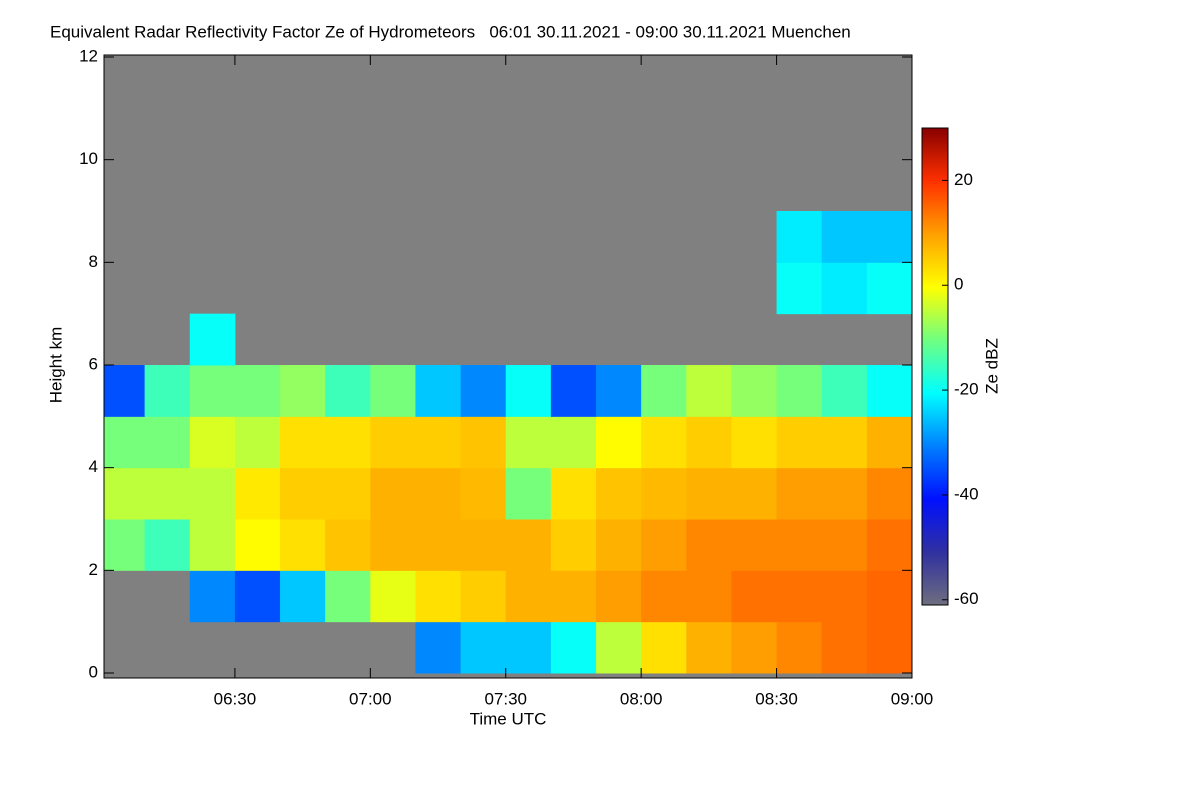 This screenshot has height=800, width=1200. What do you see at coordinates (935, 366) in the screenshot?
I see `colorbar` at bounding box center [935, 366].